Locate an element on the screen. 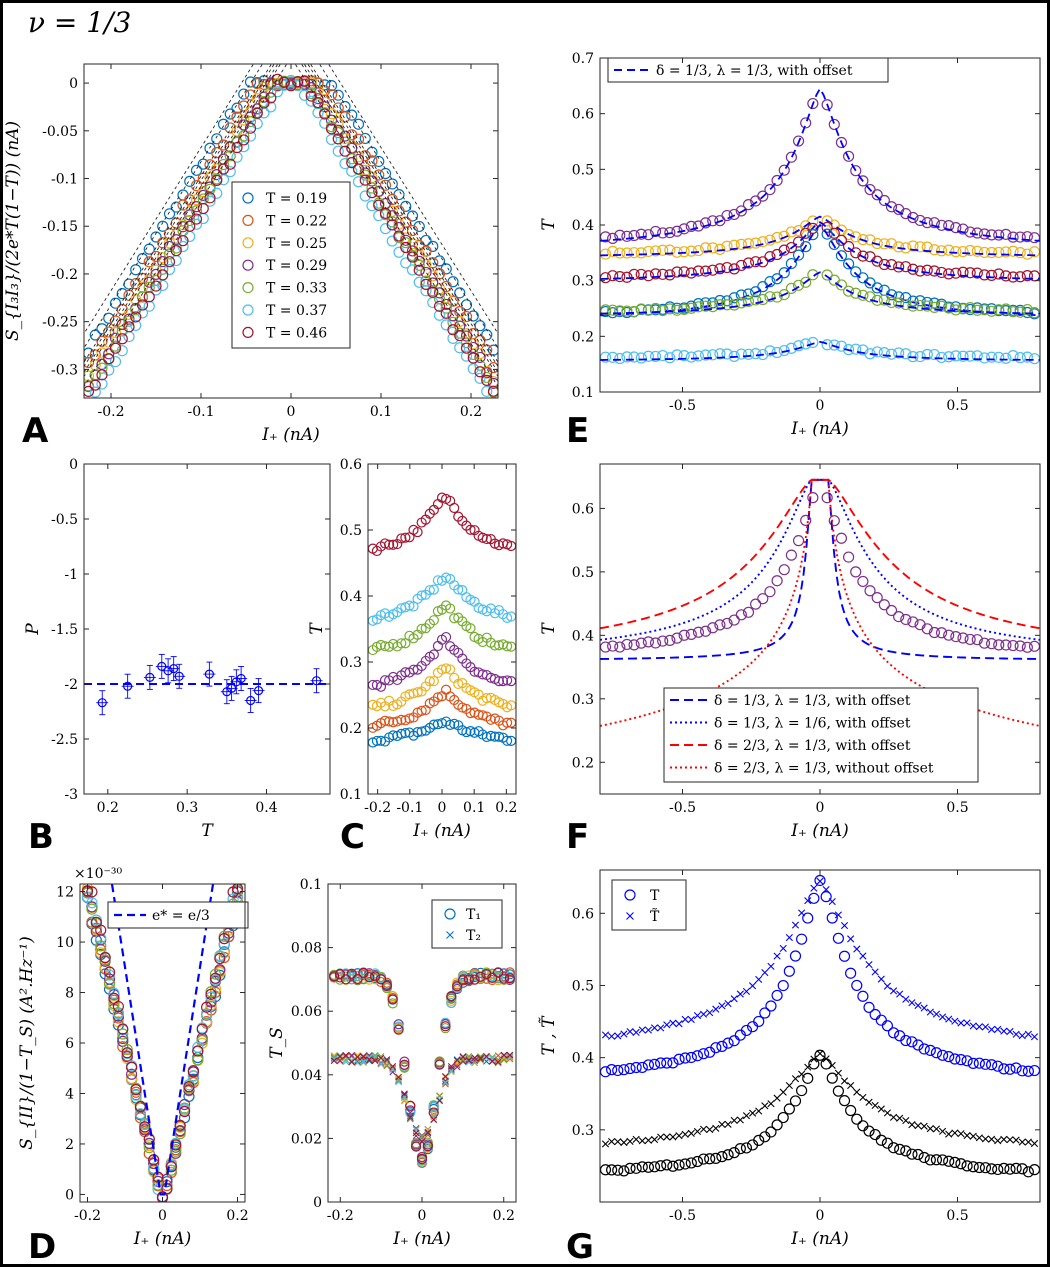  legend-entry: e* = e/3 is located at coordinates (181, 916).